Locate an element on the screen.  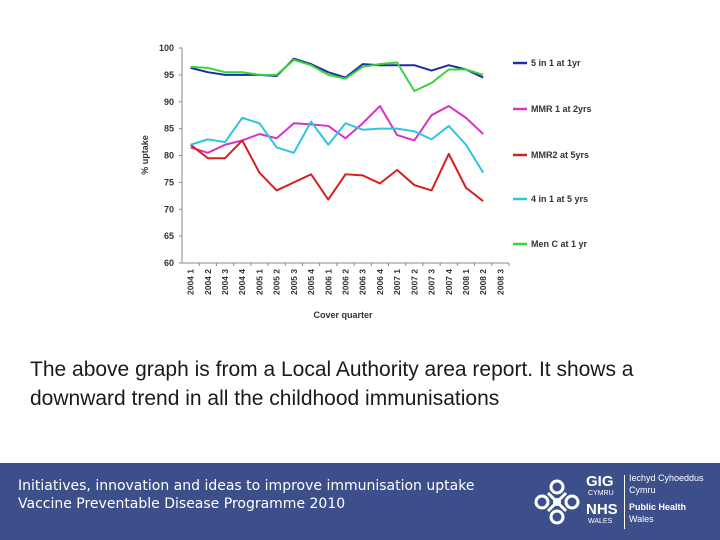
x-tick-label: 2006 4 is located at coordinates (380, 282).